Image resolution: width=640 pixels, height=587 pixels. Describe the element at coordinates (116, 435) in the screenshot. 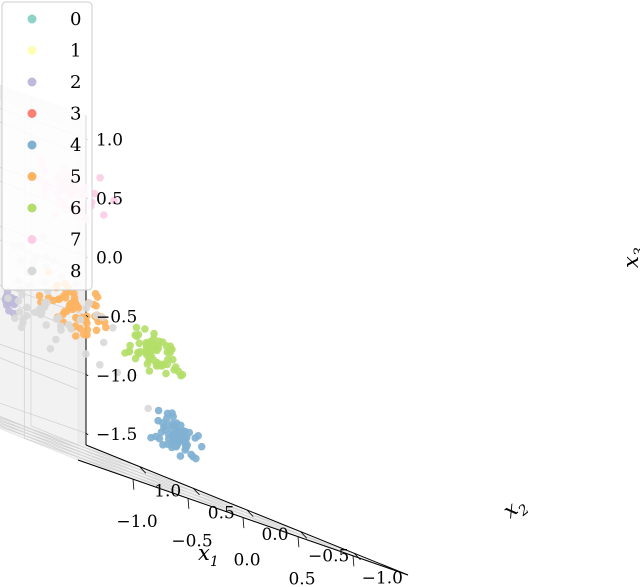

I see `z-tick-label: −1.5` at that location.